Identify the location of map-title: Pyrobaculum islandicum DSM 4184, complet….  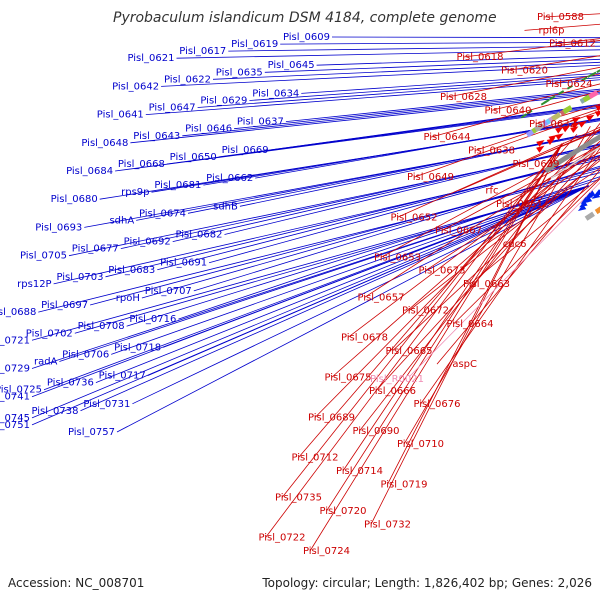
(305, 18).